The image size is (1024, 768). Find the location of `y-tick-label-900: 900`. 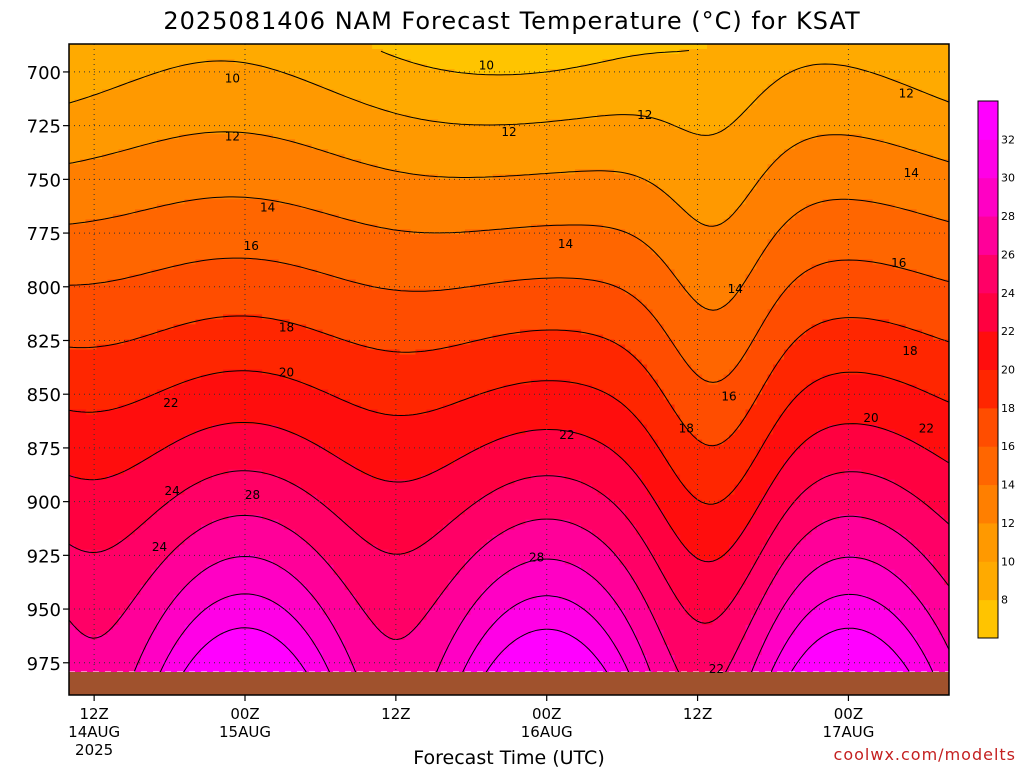

y-tick-label-900: 900 is located at coordinates (44, 503).